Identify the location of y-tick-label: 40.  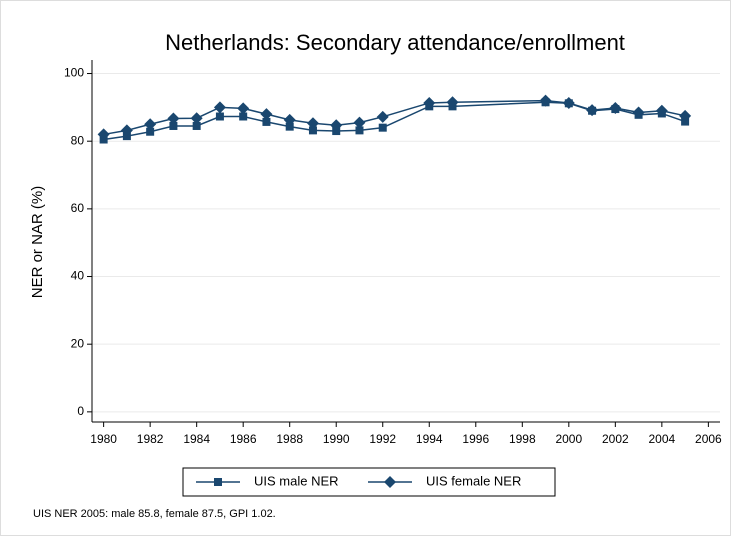
(78, 276).